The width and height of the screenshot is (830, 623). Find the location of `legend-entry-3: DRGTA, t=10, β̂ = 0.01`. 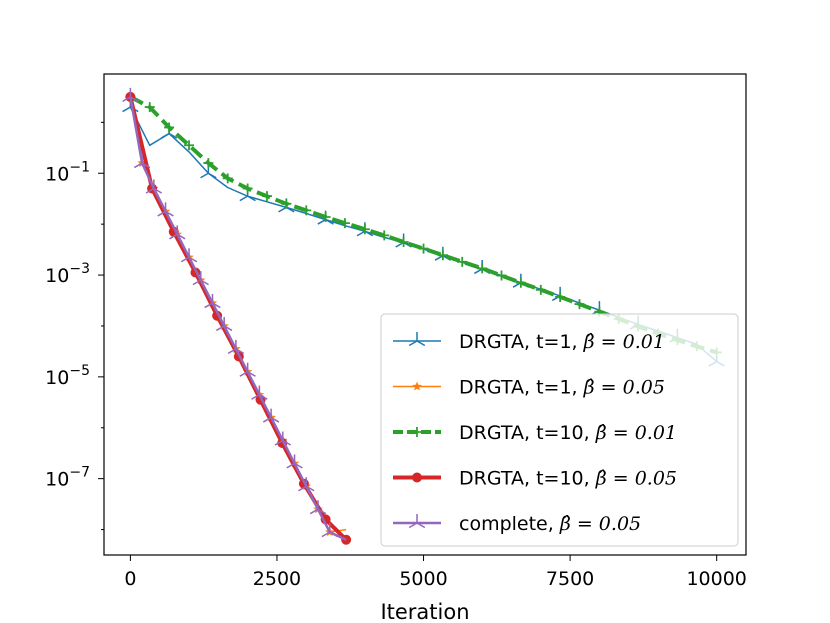

legend-entry-3: DRGTA, t=10, β̂ = 0.01 is located at coordinates (535, 433).